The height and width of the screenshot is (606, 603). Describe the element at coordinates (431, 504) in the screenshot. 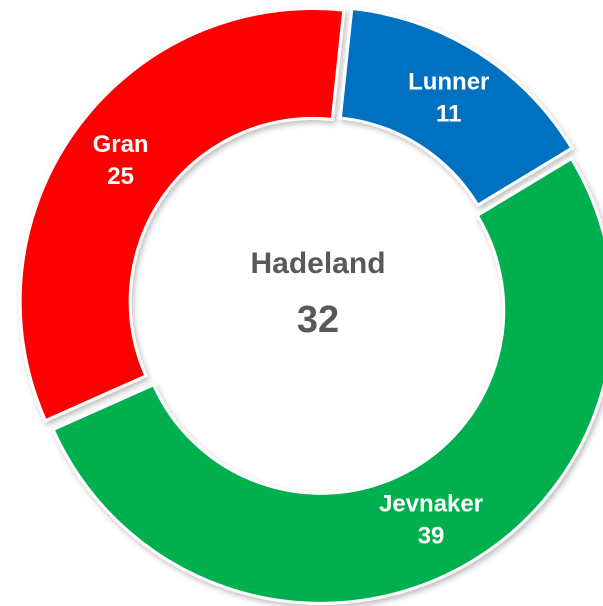

I see `segment-name: Jevnaker` at that location.